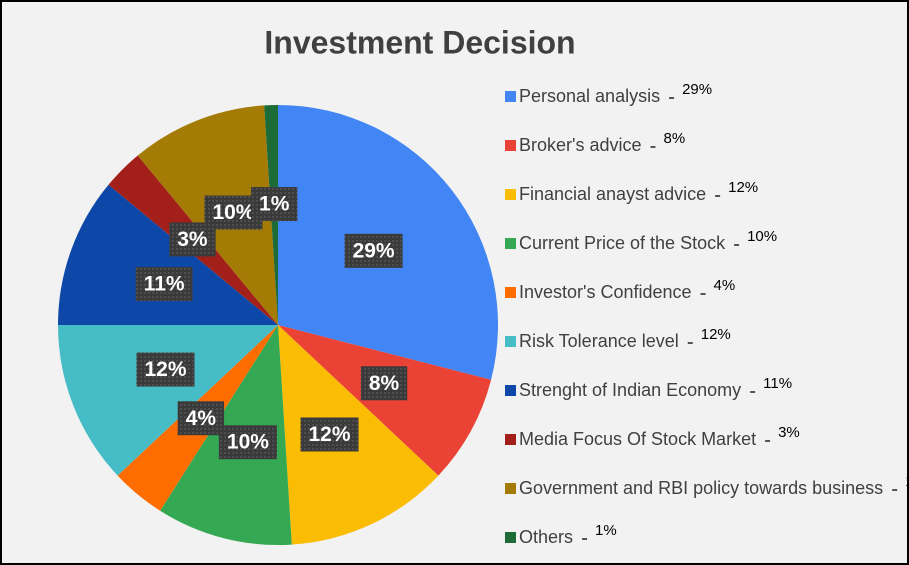  Describe the element at coordinates (546, 537) in the screenshot. I see `legend-label: Others` at that location.